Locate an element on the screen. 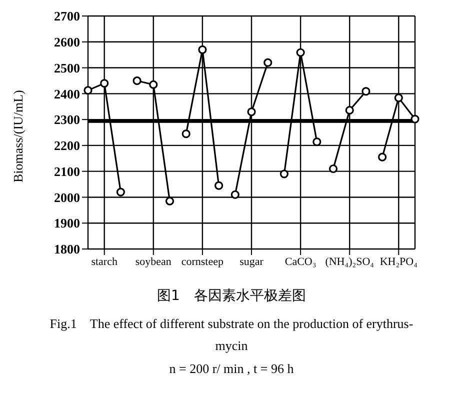 This screenshot has width=463, height=395. text: 图1 各因素水平极差图 is located at coordinates (231, 296).